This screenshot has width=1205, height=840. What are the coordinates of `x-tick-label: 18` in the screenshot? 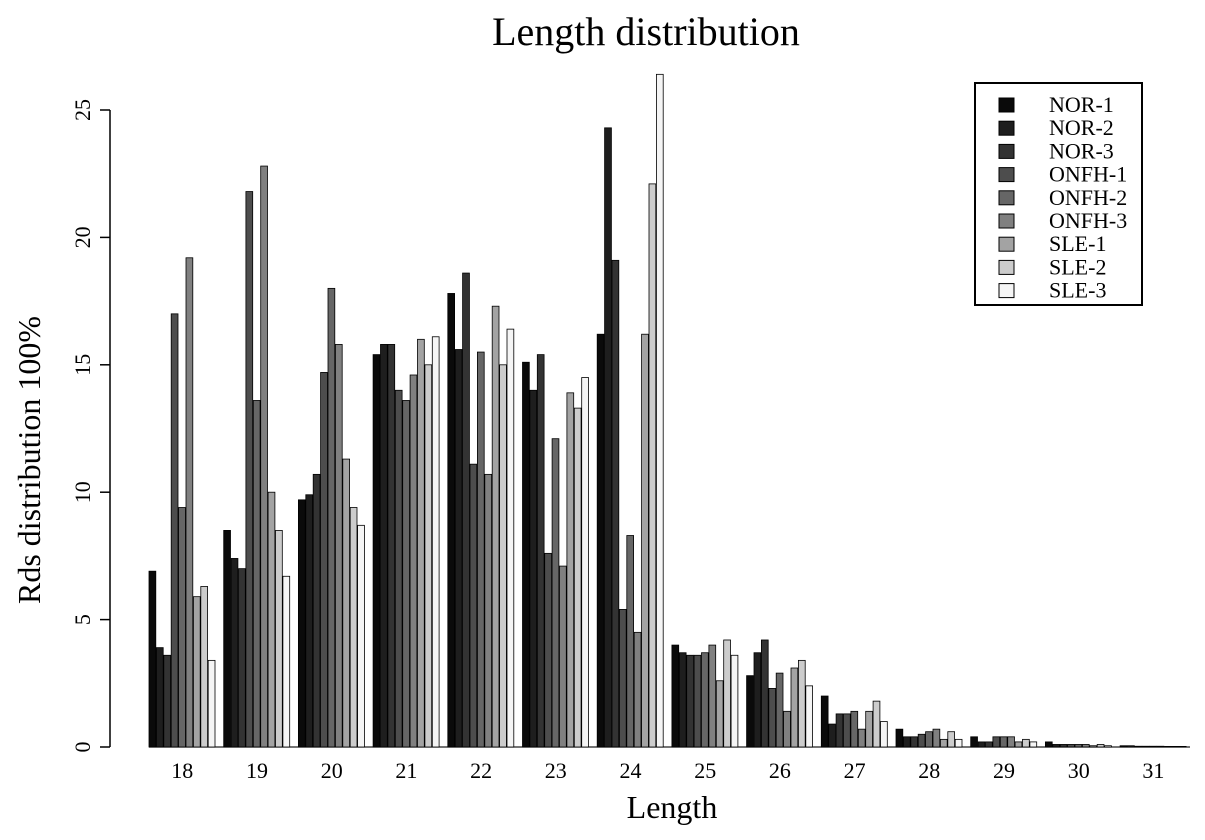 It's located at (182, 770).